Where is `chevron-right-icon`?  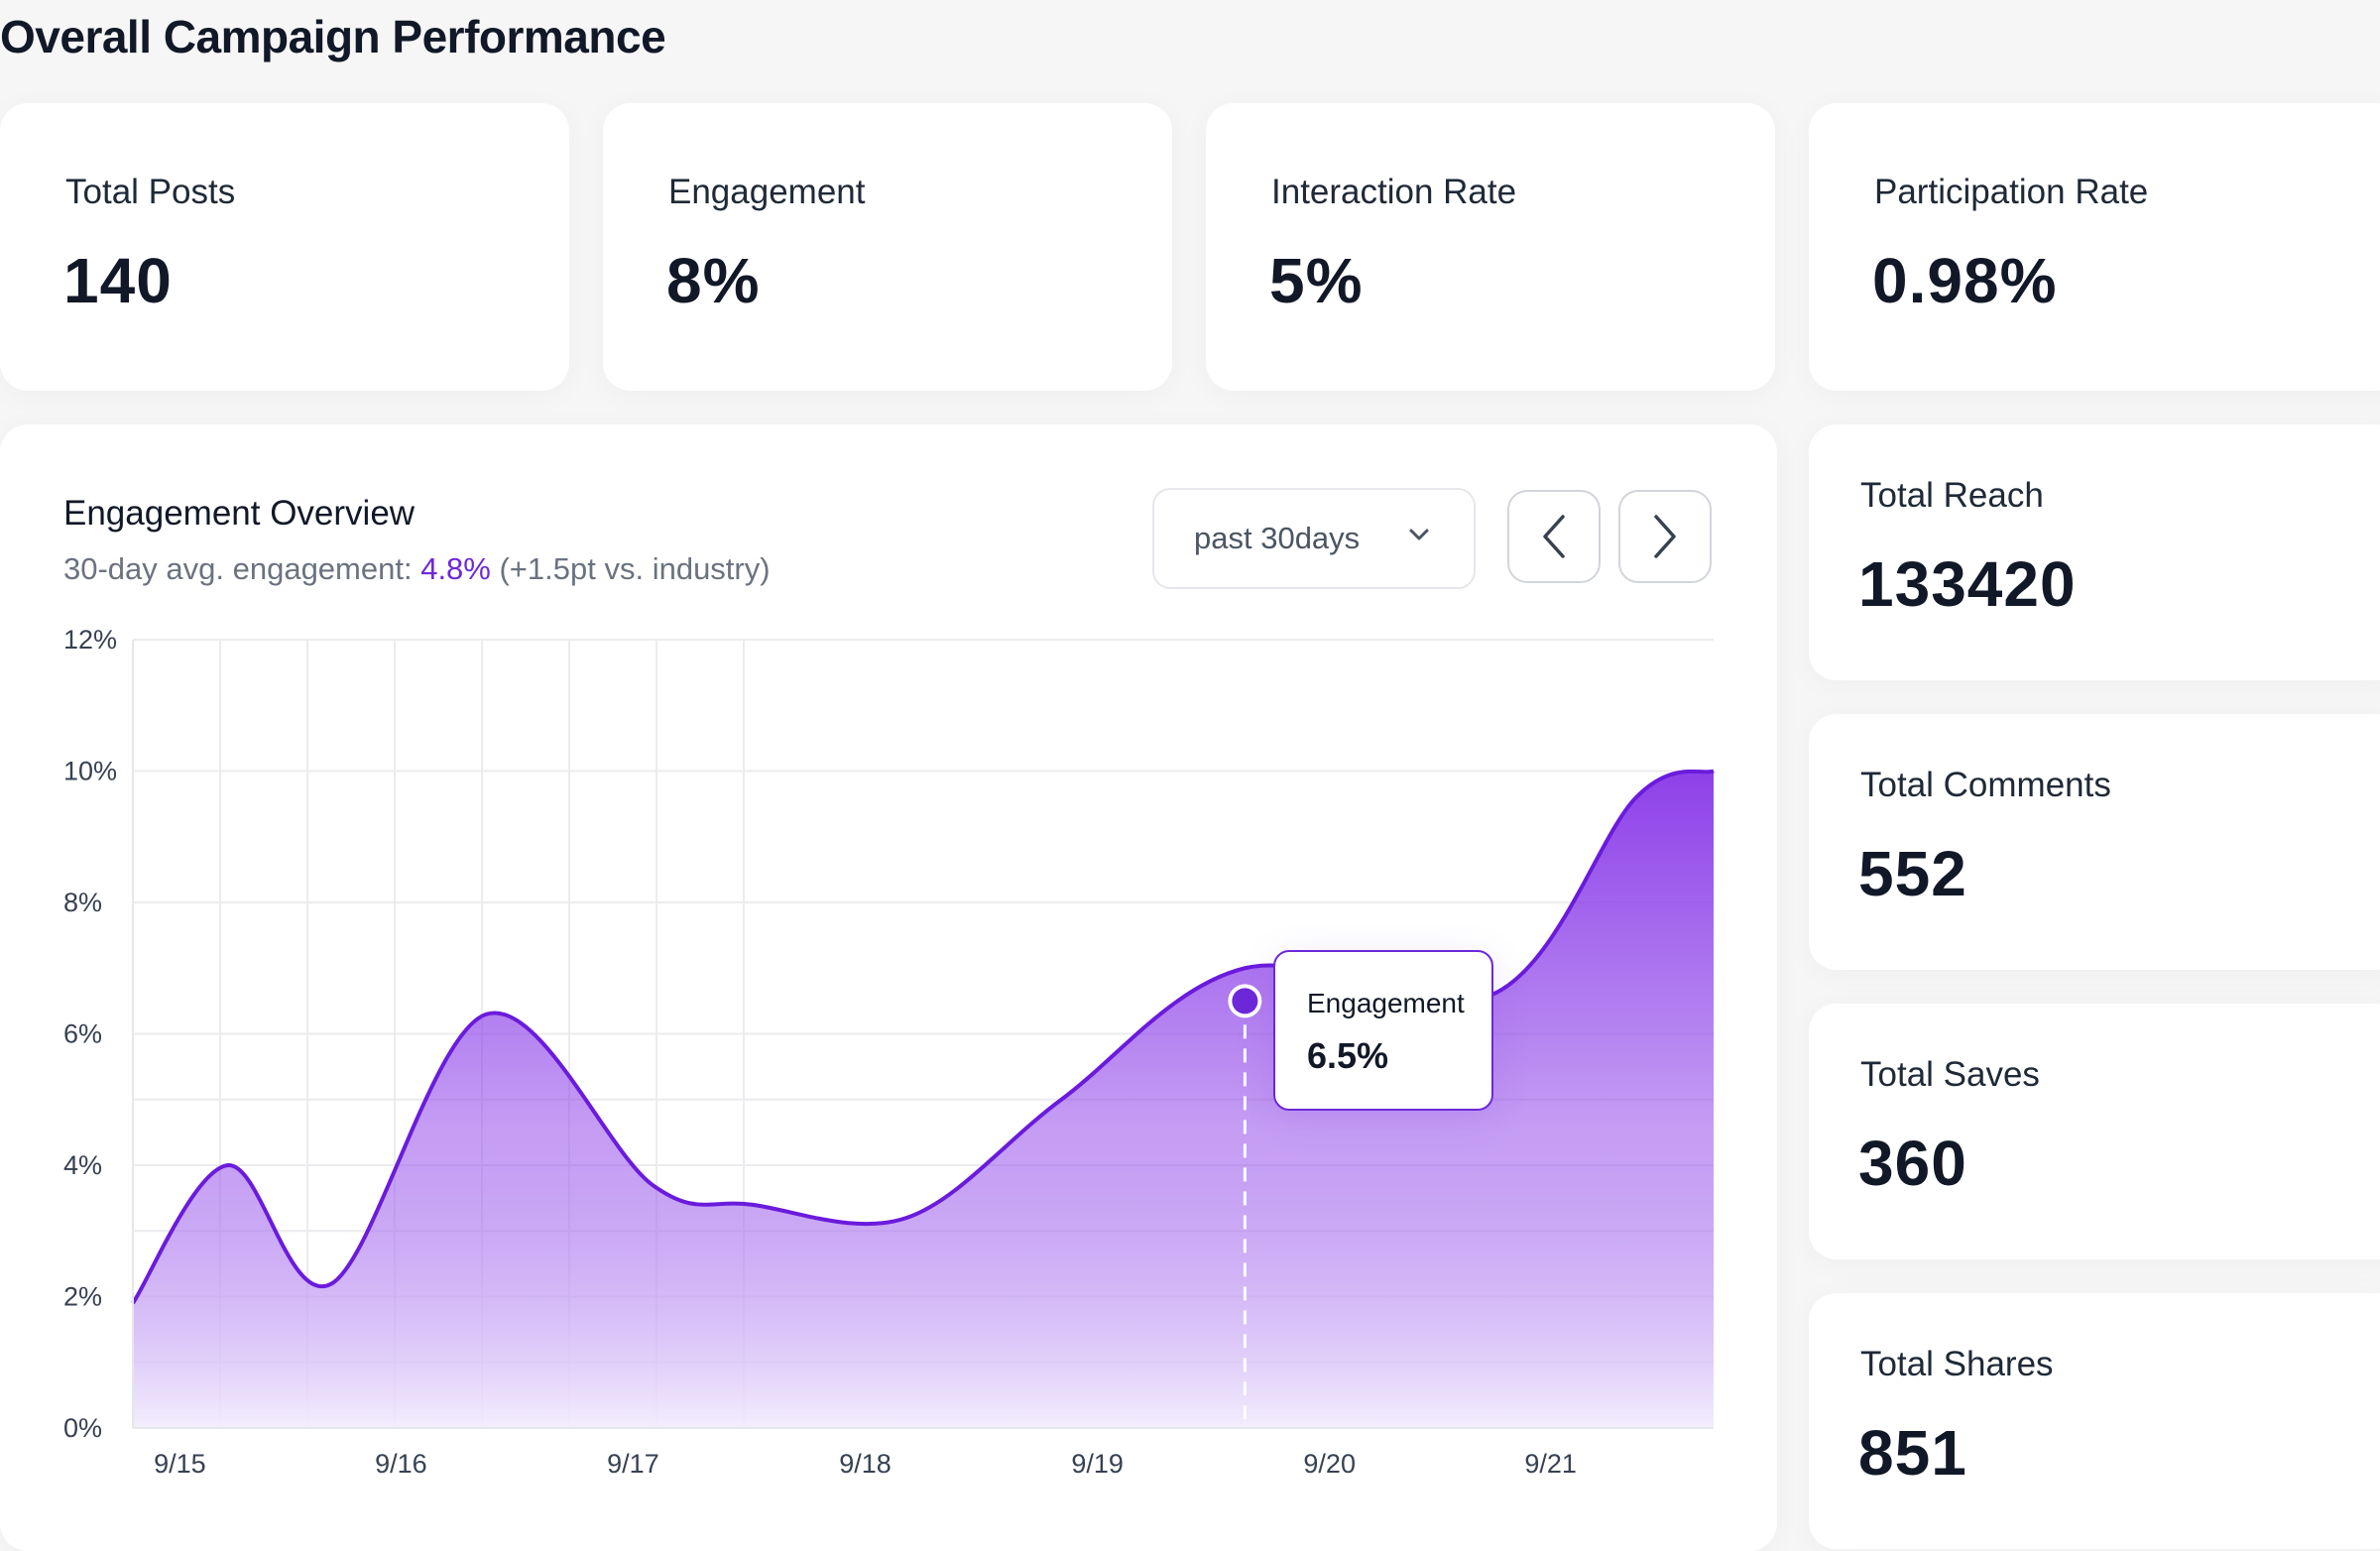 chevron-right-icon is located at coordinates (1665, 536).